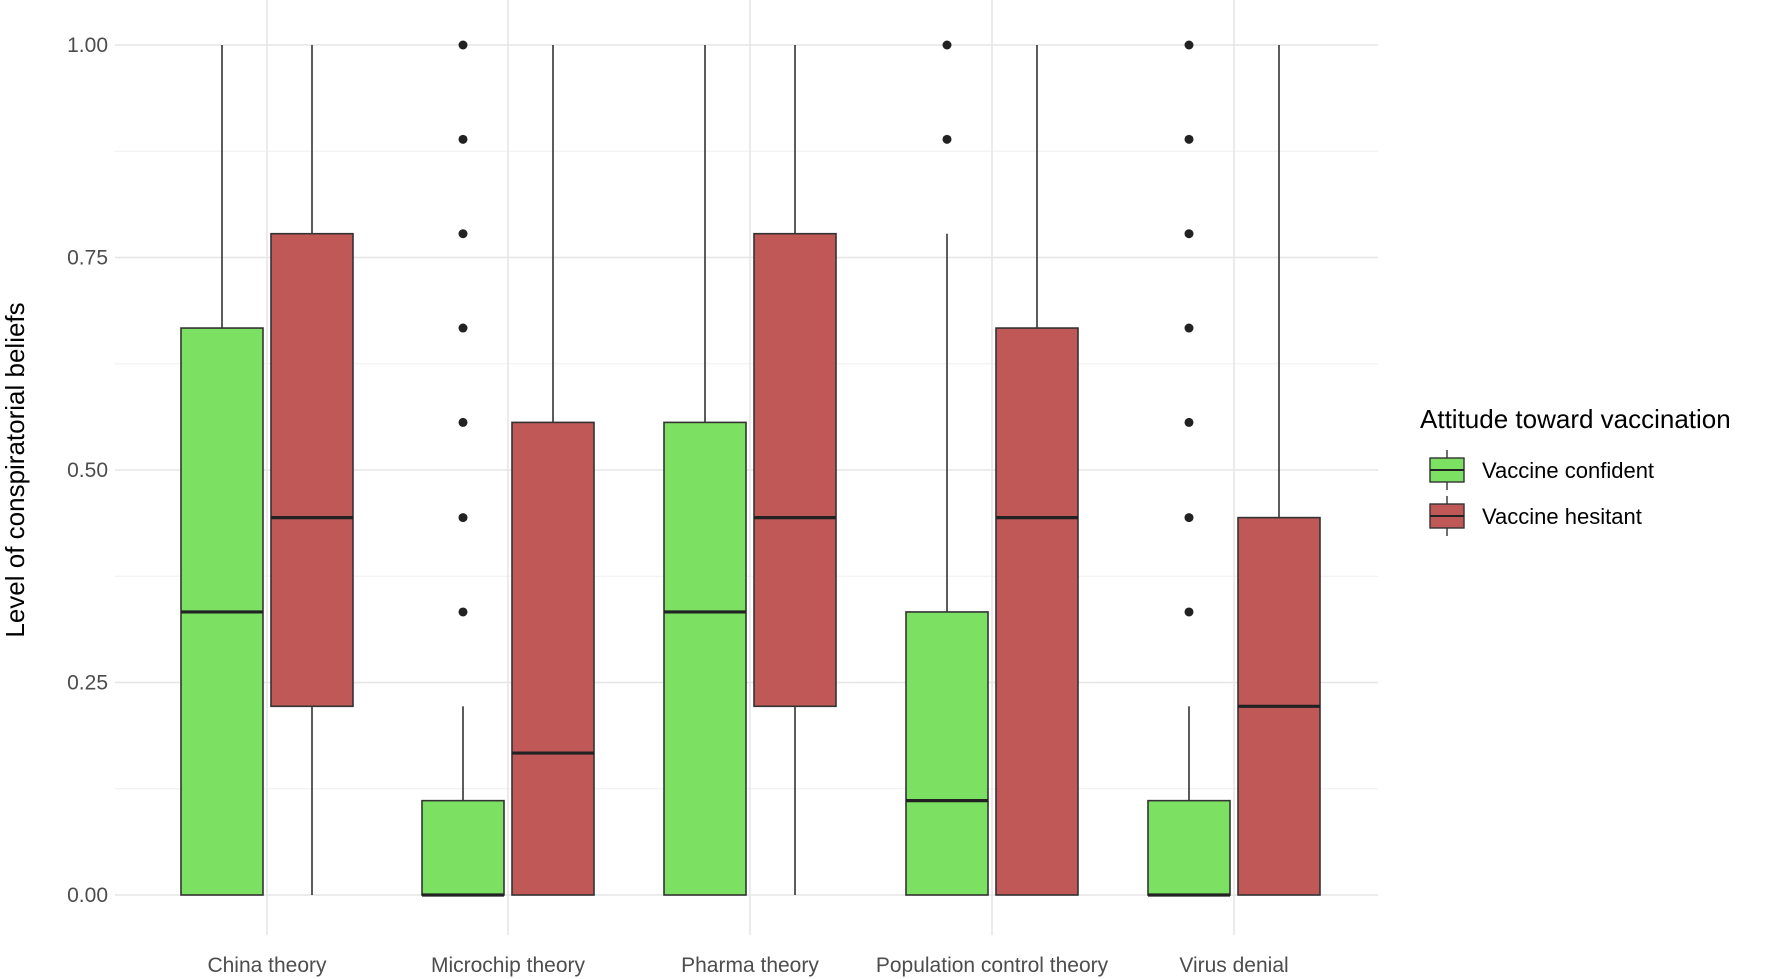  Describe the element at coordinates (15, 469) in the screenshot. I see `y-axis-title: Level of conspiratorial beliefs` at that location.